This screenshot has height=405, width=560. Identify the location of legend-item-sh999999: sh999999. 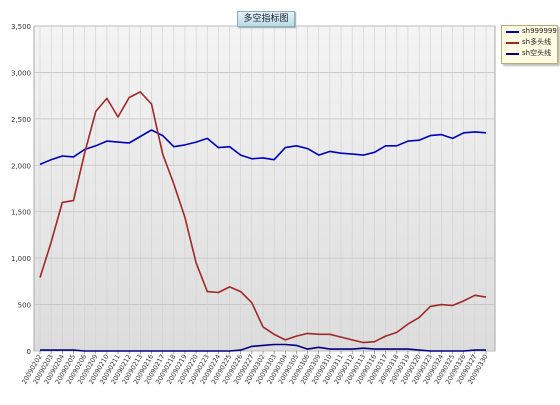
(529, 31).